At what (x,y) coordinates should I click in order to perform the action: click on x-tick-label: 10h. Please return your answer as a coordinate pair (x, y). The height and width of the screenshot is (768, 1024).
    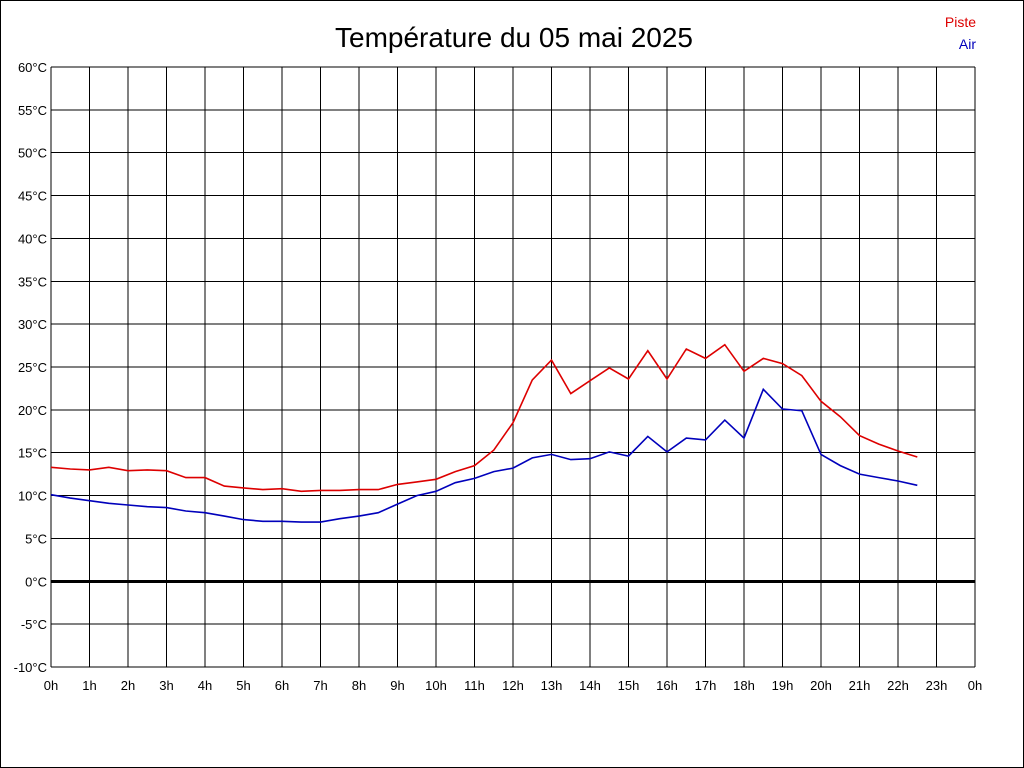
    Looking at the image, I should click on (436, 685).